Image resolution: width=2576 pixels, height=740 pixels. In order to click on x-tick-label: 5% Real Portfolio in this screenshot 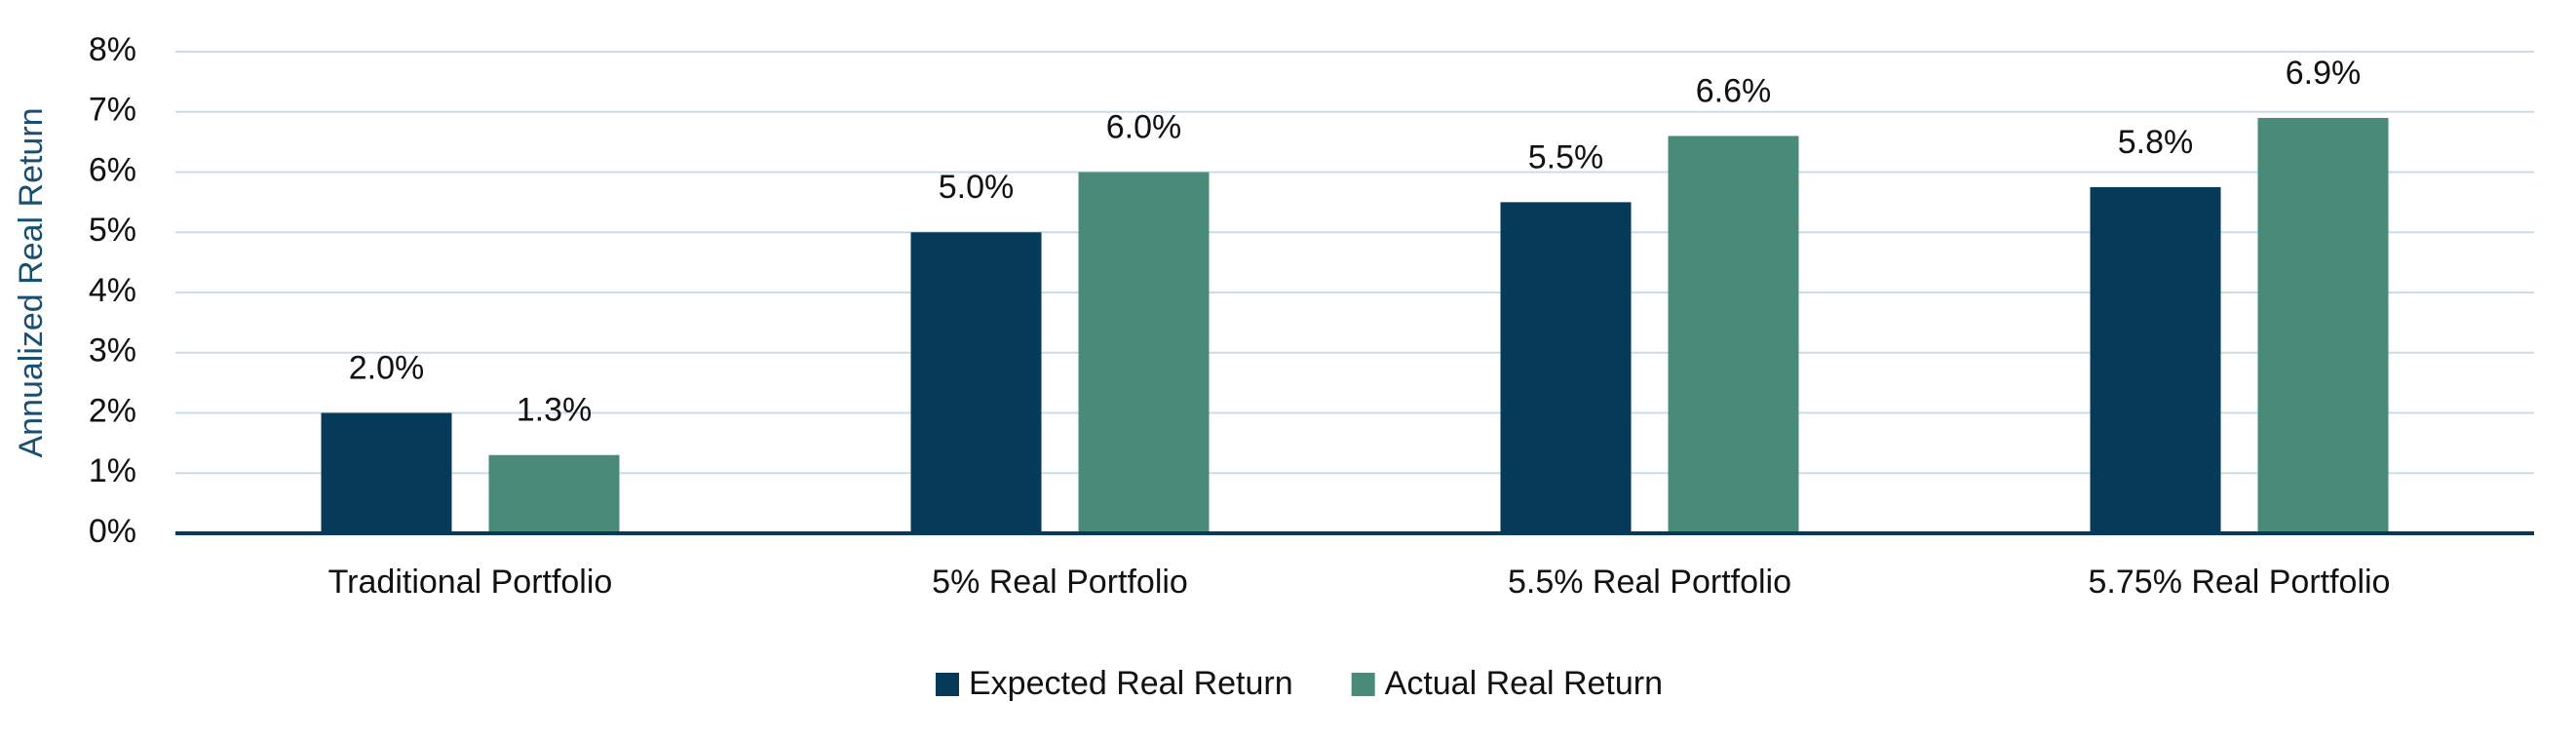, I will do `click(1060, 582)`.